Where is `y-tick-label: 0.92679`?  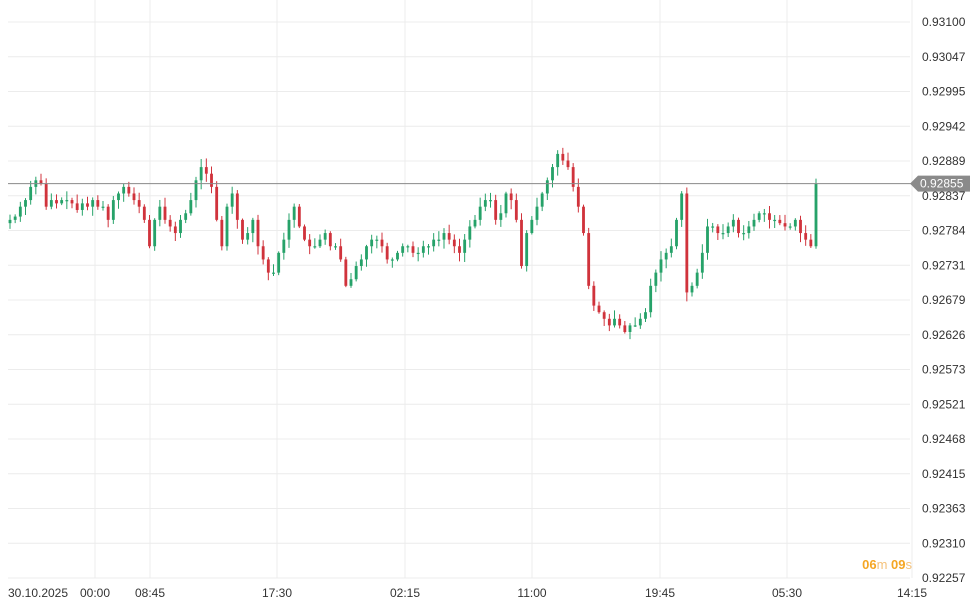 y-tick-label: 0.92679 is located at coordinates (944, 300).